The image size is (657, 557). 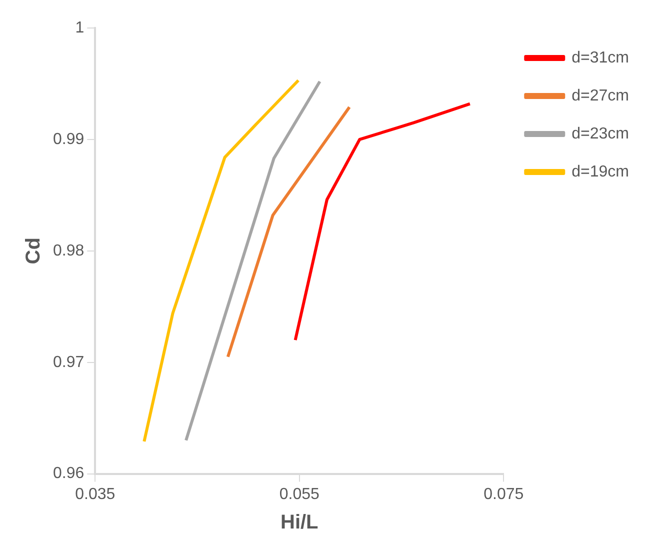 I want to click on legend-label: d=31cm, so click(x=601, y=57).